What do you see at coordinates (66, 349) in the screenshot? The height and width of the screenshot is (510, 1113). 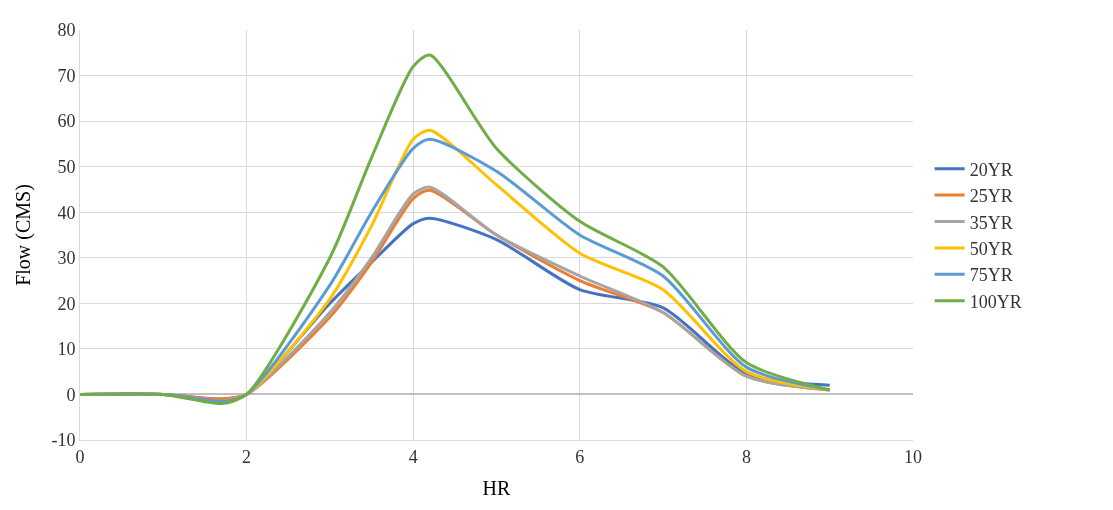 I see `y-tick-label: 10` at bounding box center [66, 349].